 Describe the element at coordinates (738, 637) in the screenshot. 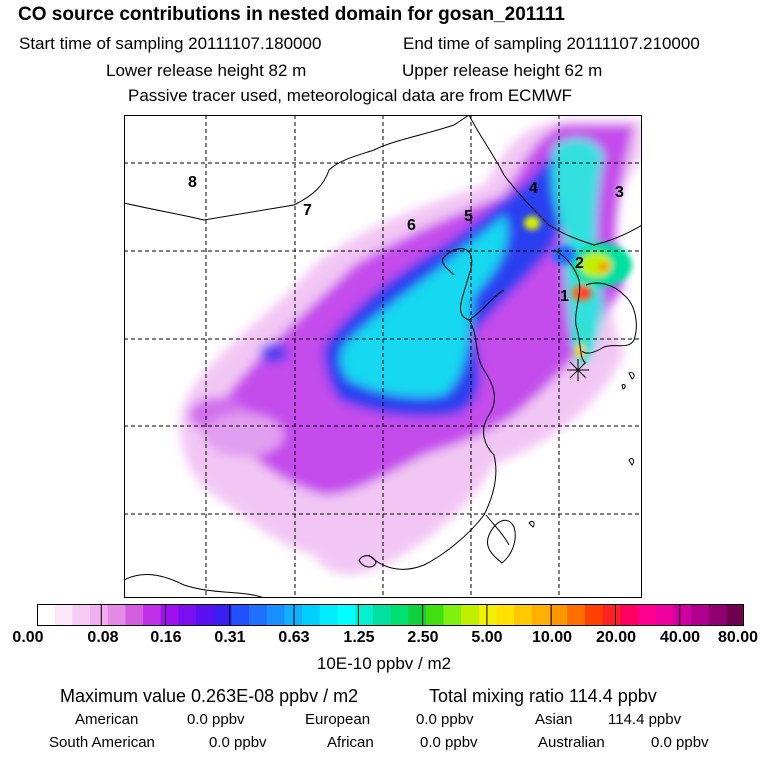

I see `colorbar-tick: 80.00` at that location.